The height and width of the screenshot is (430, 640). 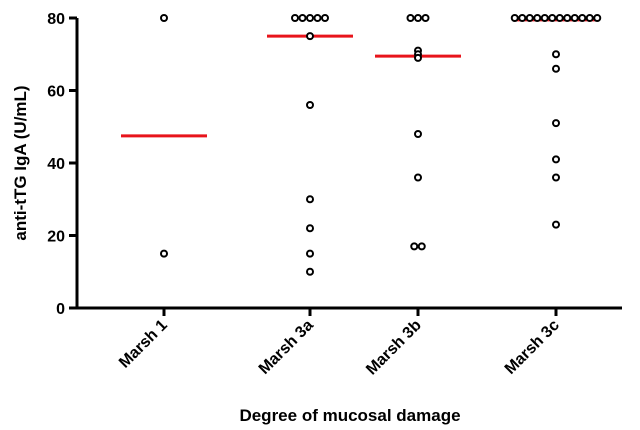 What do you see at coordinates (339, 343) in the screenshot?
I see `x-ticks: Marsh 1 Marsh 3a Marsh 3b Marsh 3c` at bounding box center [339, 343].